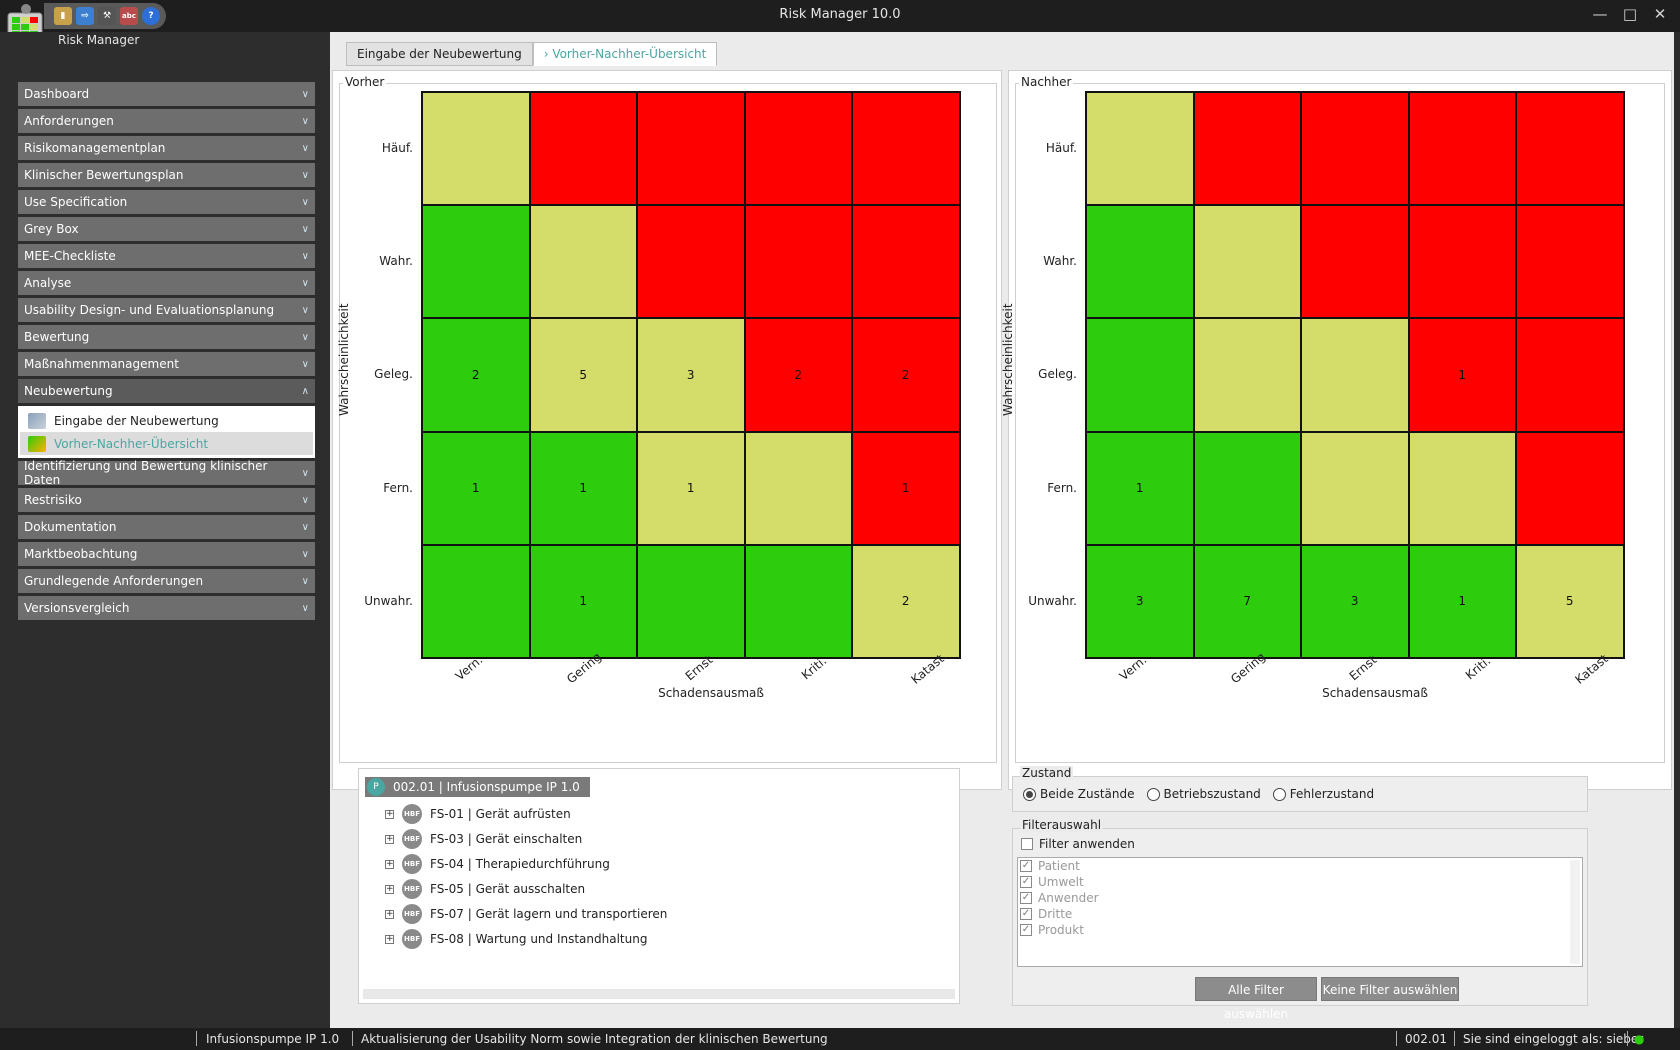 The height and width of the screenshot is (1050, 1680). What do you see at coordinates (1027, 844) in the screenshot?
I see `filter-apply-checkbox` at bounding box center [1027, 844].